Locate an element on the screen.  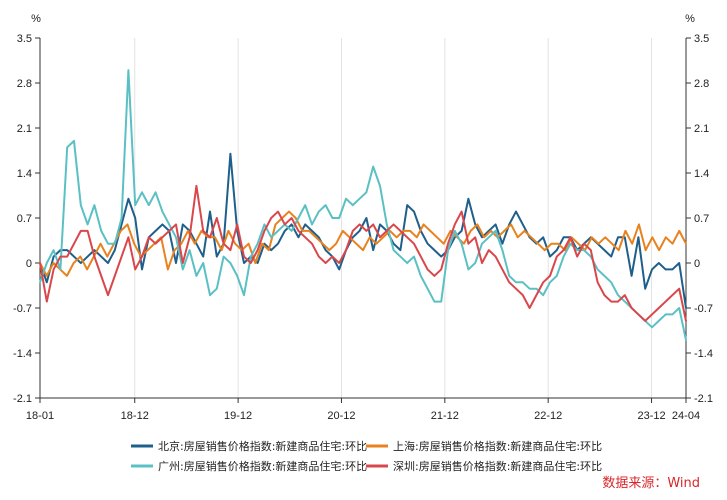
y-unit-left: % is located at coordinates (36, 19).